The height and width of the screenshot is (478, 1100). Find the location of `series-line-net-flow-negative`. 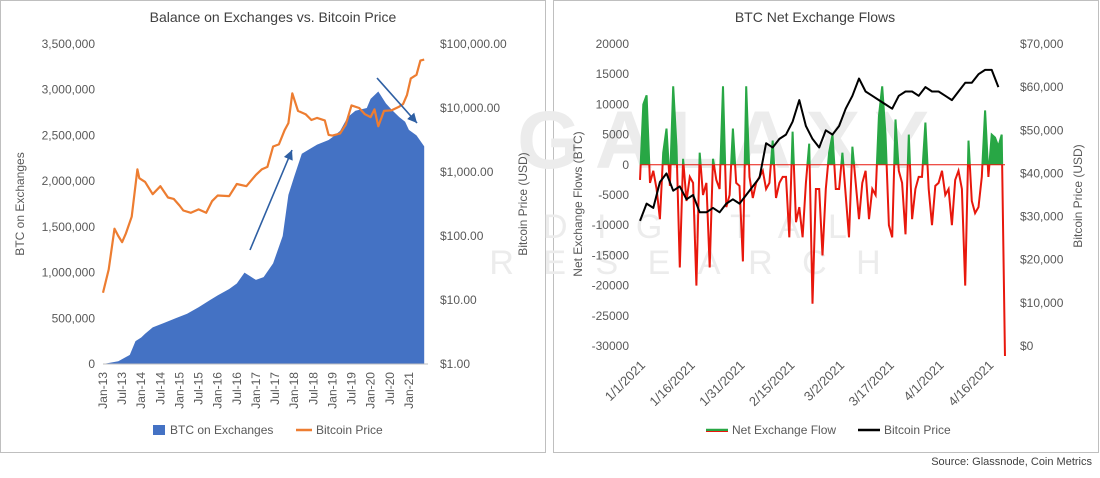

series-line-net-flow-negative is located at coordinates (822, 260).